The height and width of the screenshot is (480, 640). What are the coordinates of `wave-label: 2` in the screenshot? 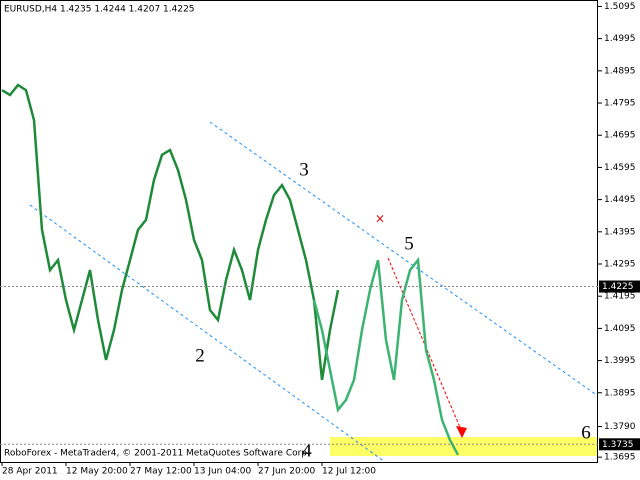 It's located at (200, 355).